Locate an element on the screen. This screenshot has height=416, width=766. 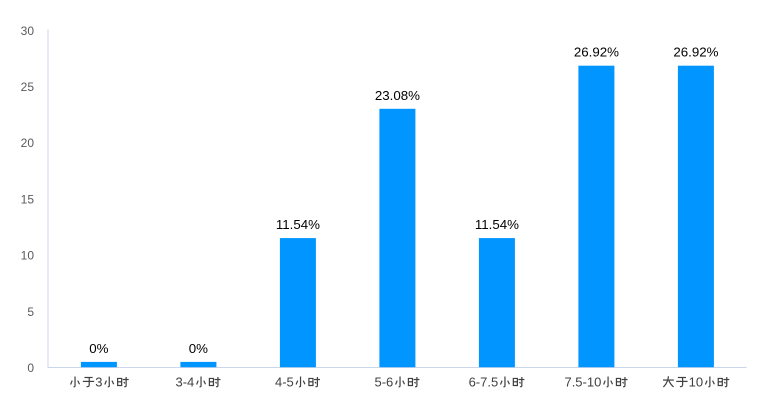
svg-text: 20 is located at coordinates (28, 143).